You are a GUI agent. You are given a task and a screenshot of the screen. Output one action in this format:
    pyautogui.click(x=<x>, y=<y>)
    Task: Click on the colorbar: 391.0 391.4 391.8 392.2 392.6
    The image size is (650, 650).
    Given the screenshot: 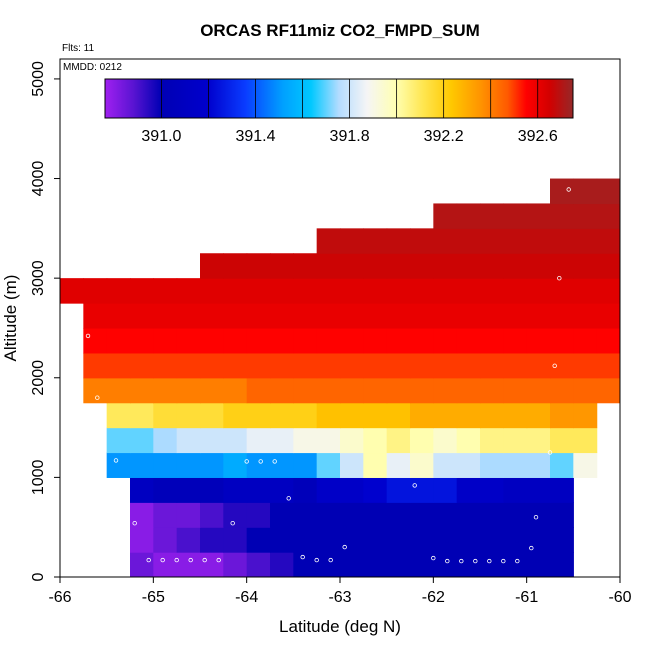 What is the action you would take?
    pyautogui.click(x=339, y=111)
    